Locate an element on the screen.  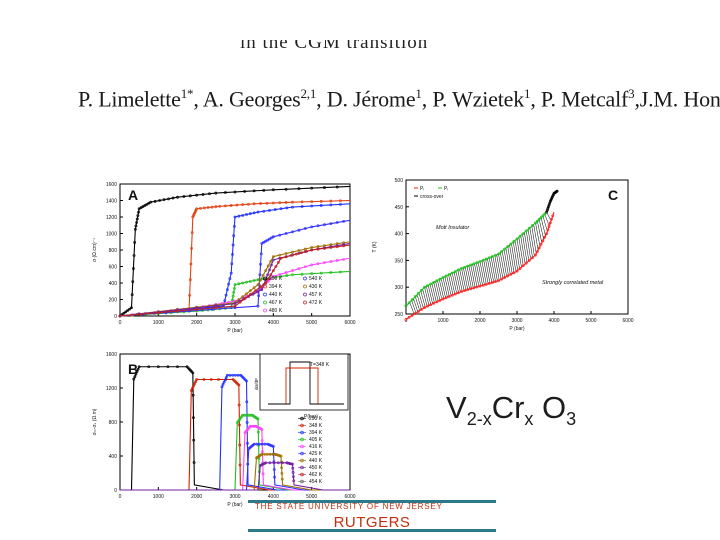
legend-label: 454 K is located at coordinates (316, 482).